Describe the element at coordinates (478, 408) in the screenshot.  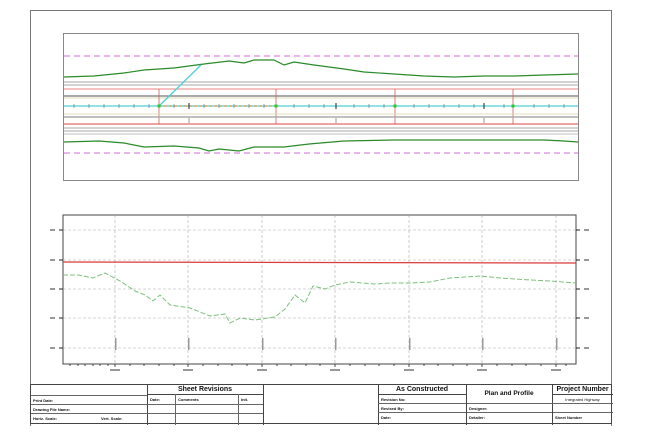
I see `designer-label: Designer:` at that location.